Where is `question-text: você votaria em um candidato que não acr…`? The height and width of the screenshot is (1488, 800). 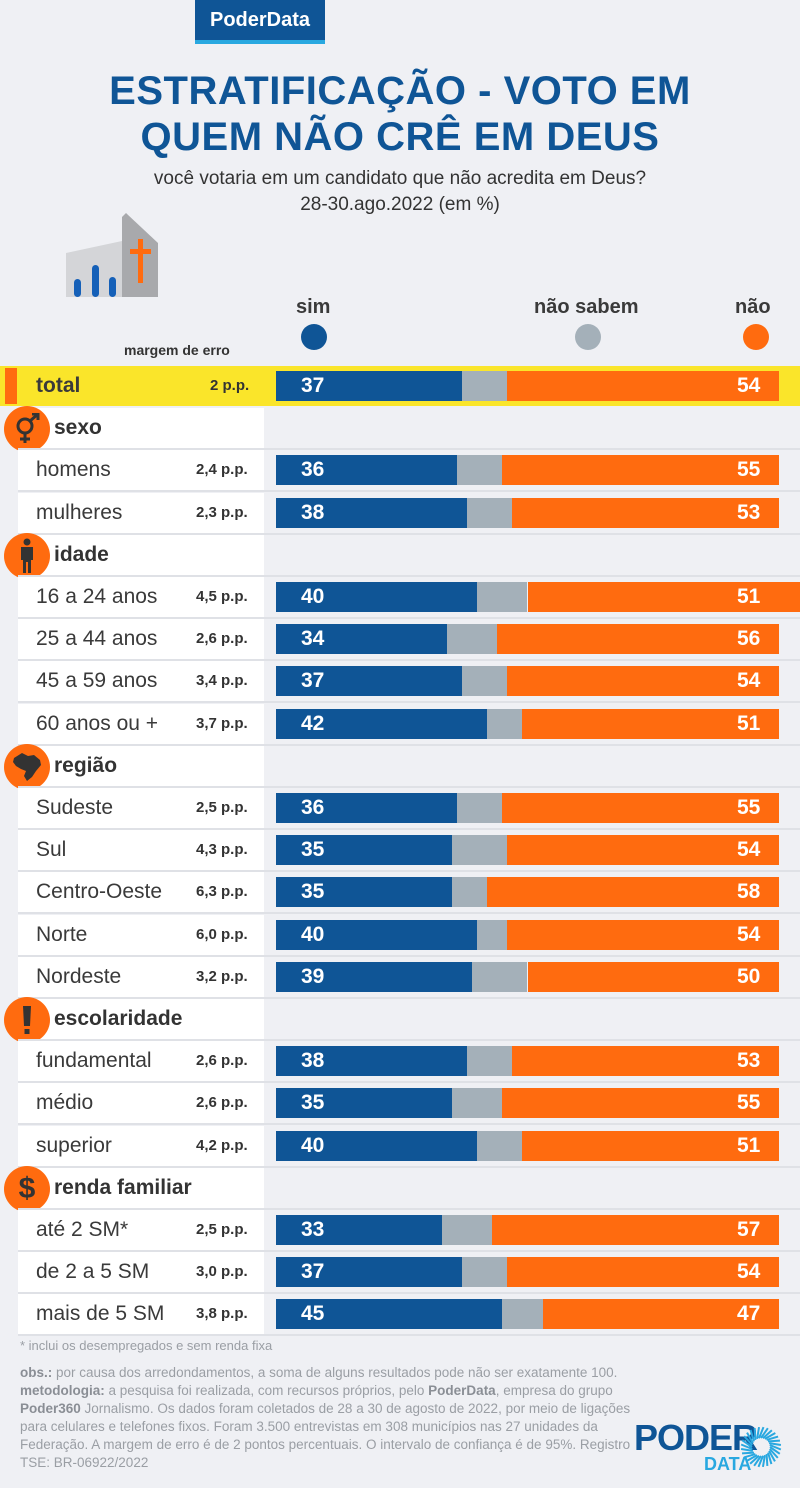
question-text: você votaria em um candidato que não acr… is located at coordinates (400, 178).